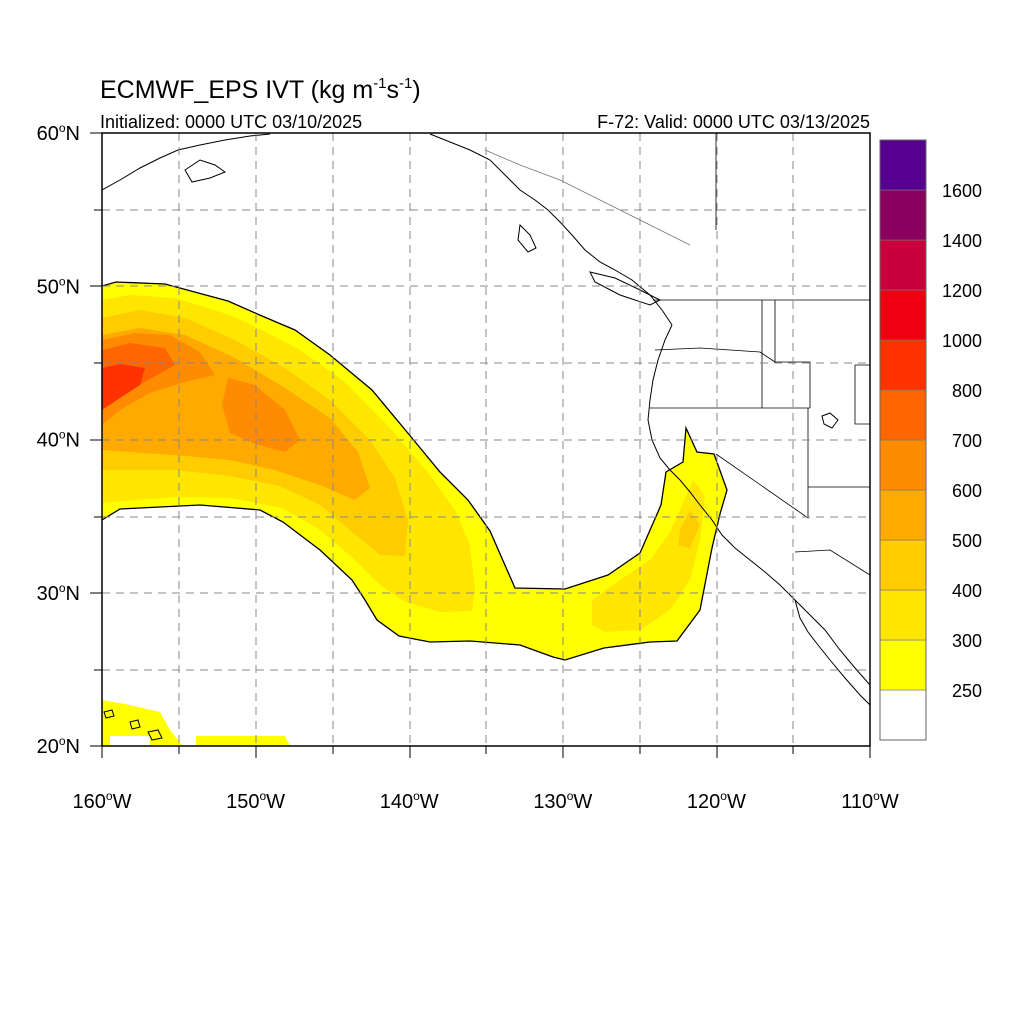  What do you see at coordinates (967, 591) in the screenshot?
I see `colorbar-label: 400` at bounding box center [967, 591].